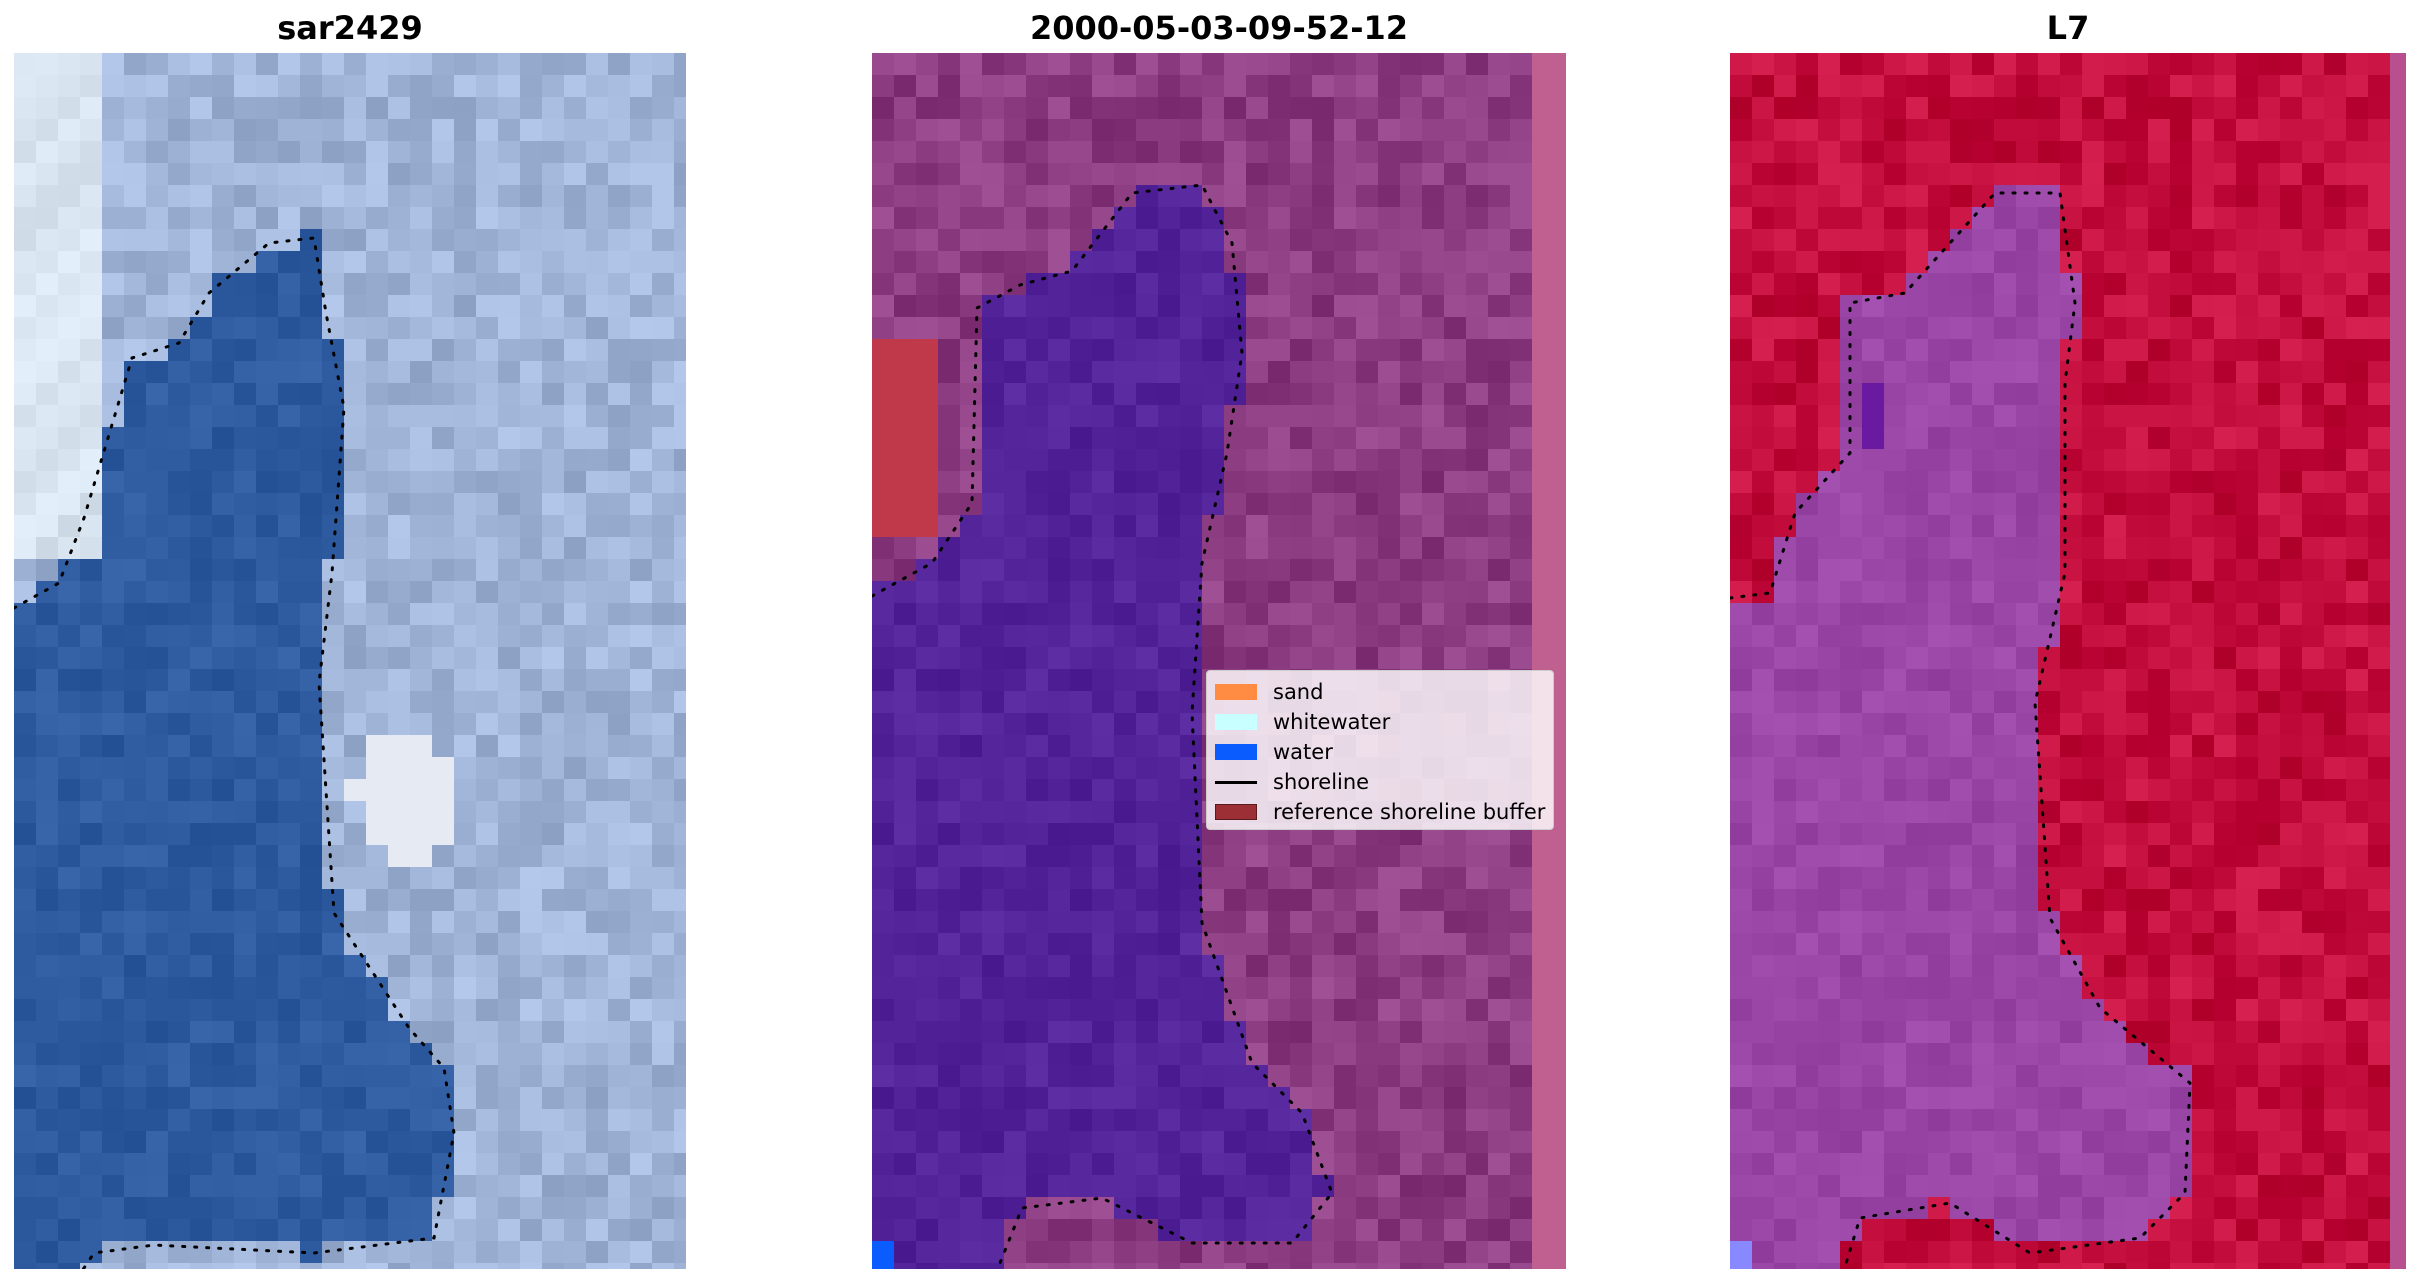 This screenshot has width=2436, height=1283. What do you see at coordinates (350, 28) in the screenshot?
I see `panel-title-rgb: sar2429` at bounding box center [350, 28].